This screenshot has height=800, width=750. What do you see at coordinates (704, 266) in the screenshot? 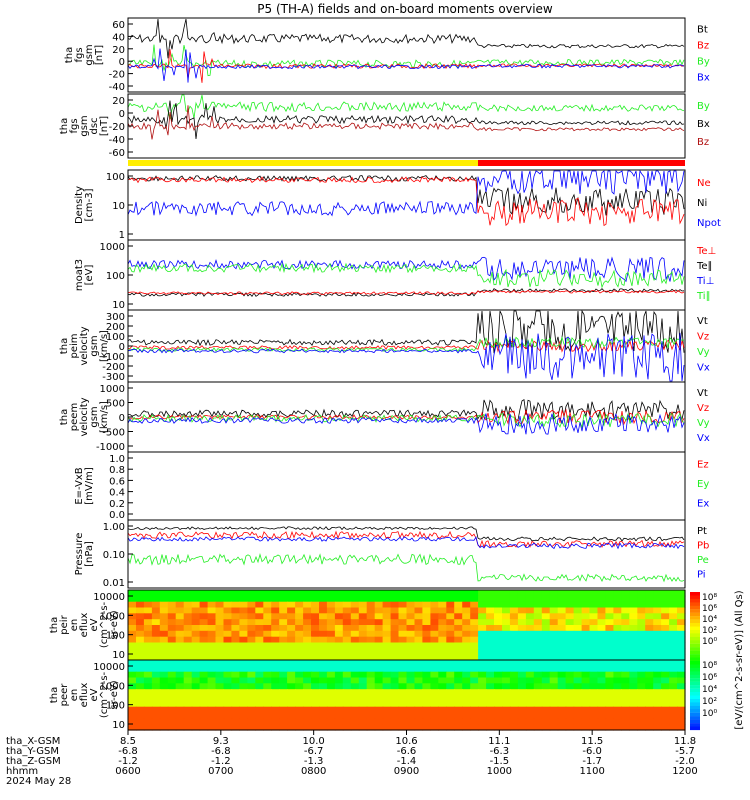
I see `legend-entry: Te∥` at bounding box center [704, 266].